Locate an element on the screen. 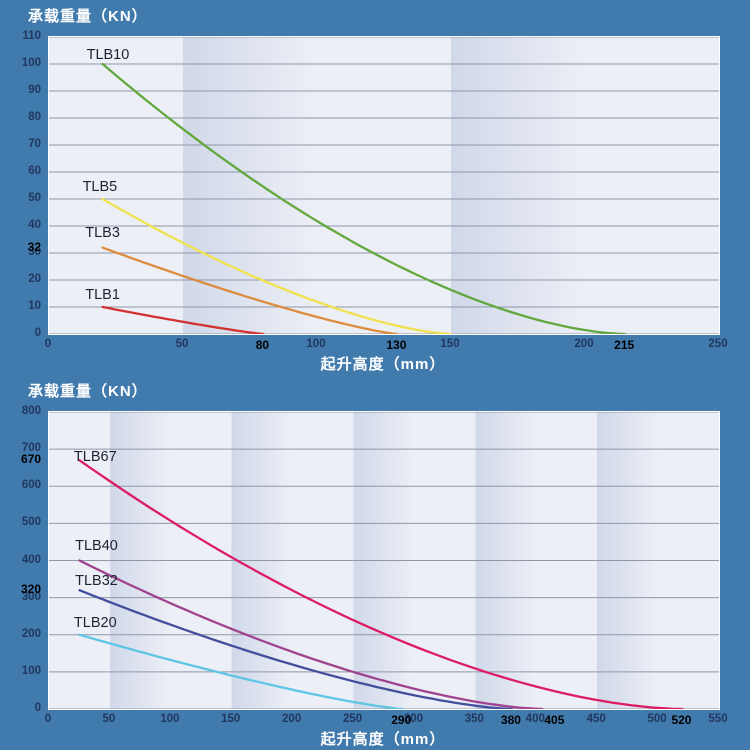 The height and width of the screenshot is (750, 750). curve-TLB40 is located at coordinates (311, 634).